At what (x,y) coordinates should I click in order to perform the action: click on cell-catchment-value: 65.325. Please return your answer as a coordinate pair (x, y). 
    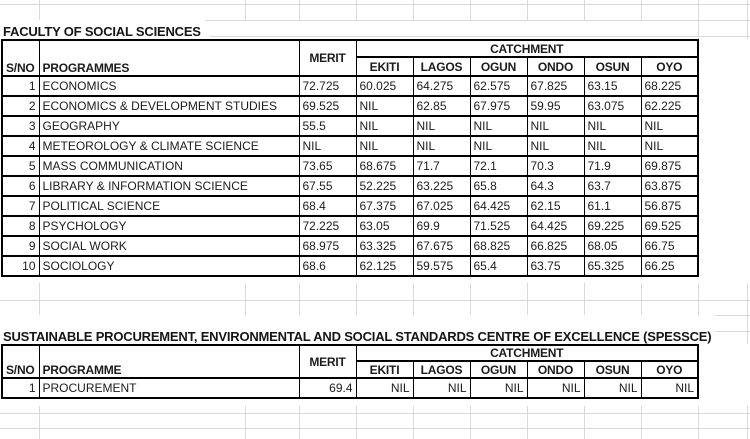
    Looking at the image, I should click on (612, 266).